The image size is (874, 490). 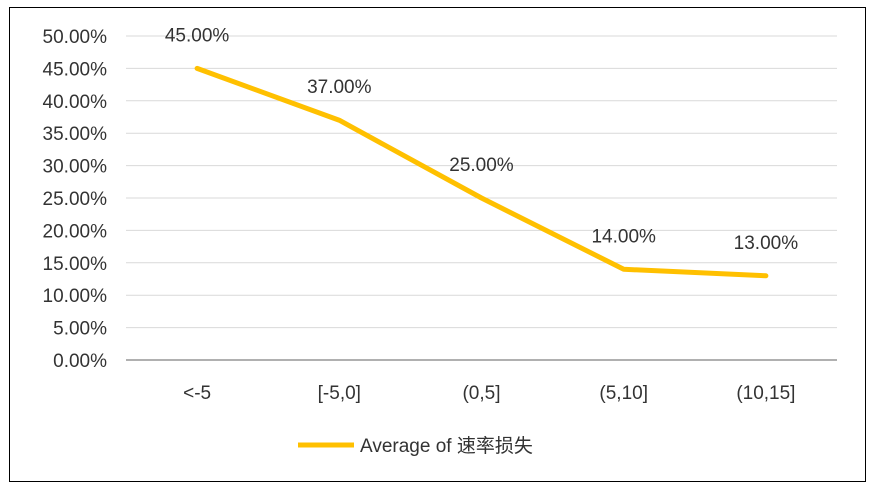 What do you see at coordinates (75, 102) in the screenshot?
I see `y-tick-label: 40.00%` at bounding box center [75, 102].